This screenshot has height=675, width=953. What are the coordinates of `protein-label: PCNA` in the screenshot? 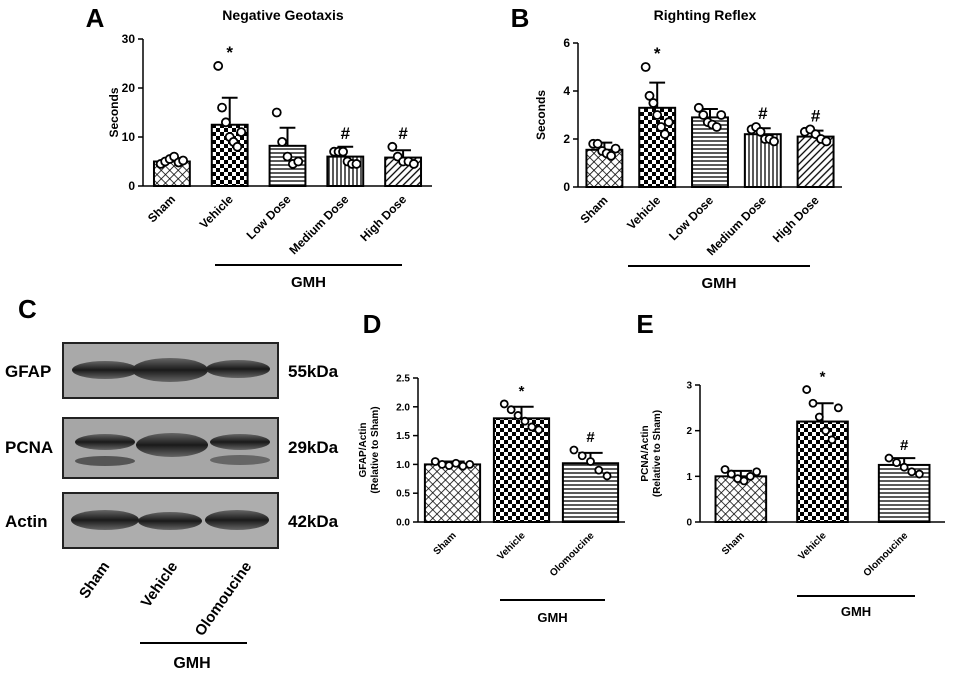 It's located at (29, 447).